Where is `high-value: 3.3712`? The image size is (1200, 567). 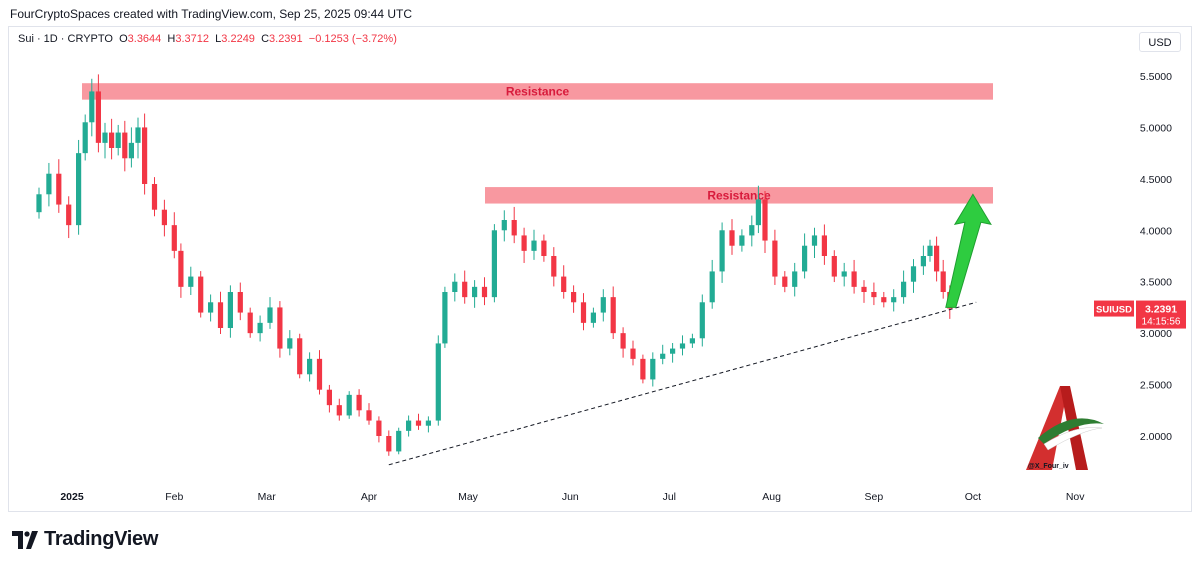 high-value: 3.3712 is located at coordinates (192, 39).